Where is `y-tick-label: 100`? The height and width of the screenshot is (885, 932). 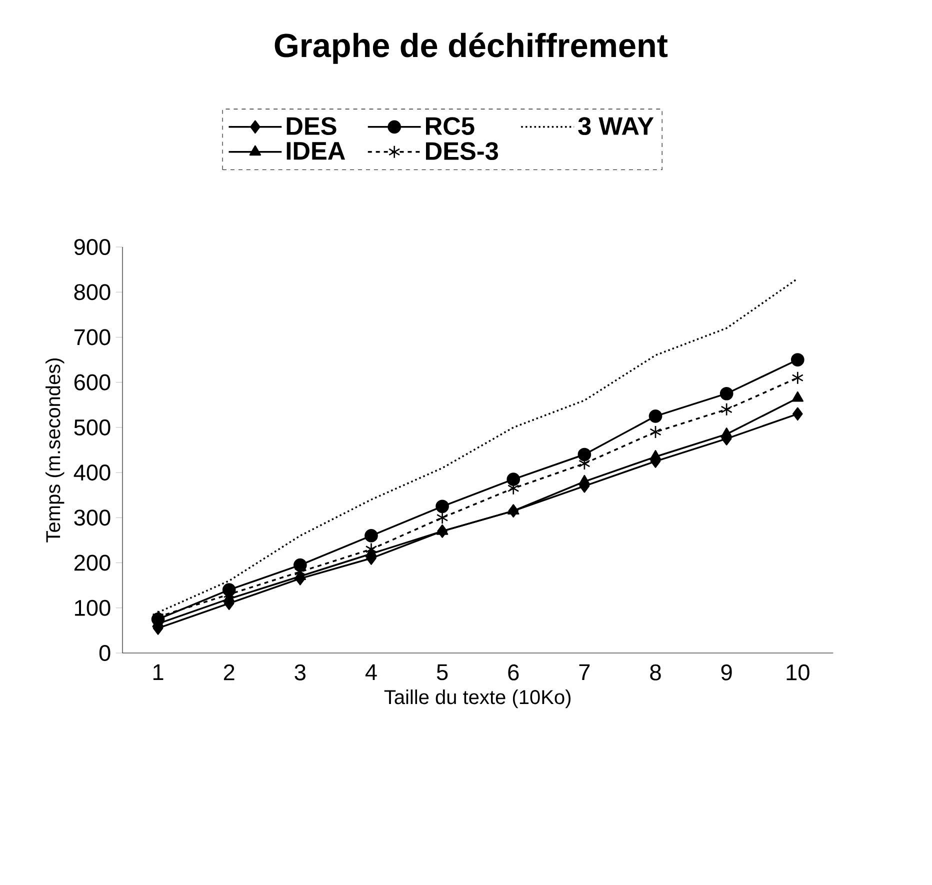 y-tick-label: 100 is located at coordinates (92, 608).